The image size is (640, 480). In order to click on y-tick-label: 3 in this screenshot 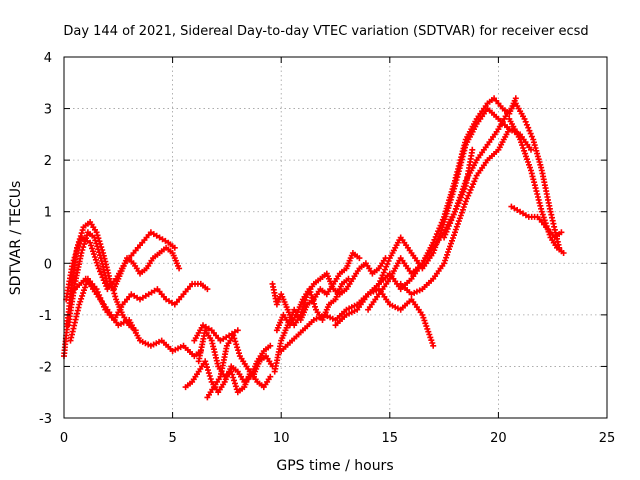, I will do `click(48, 110)`.